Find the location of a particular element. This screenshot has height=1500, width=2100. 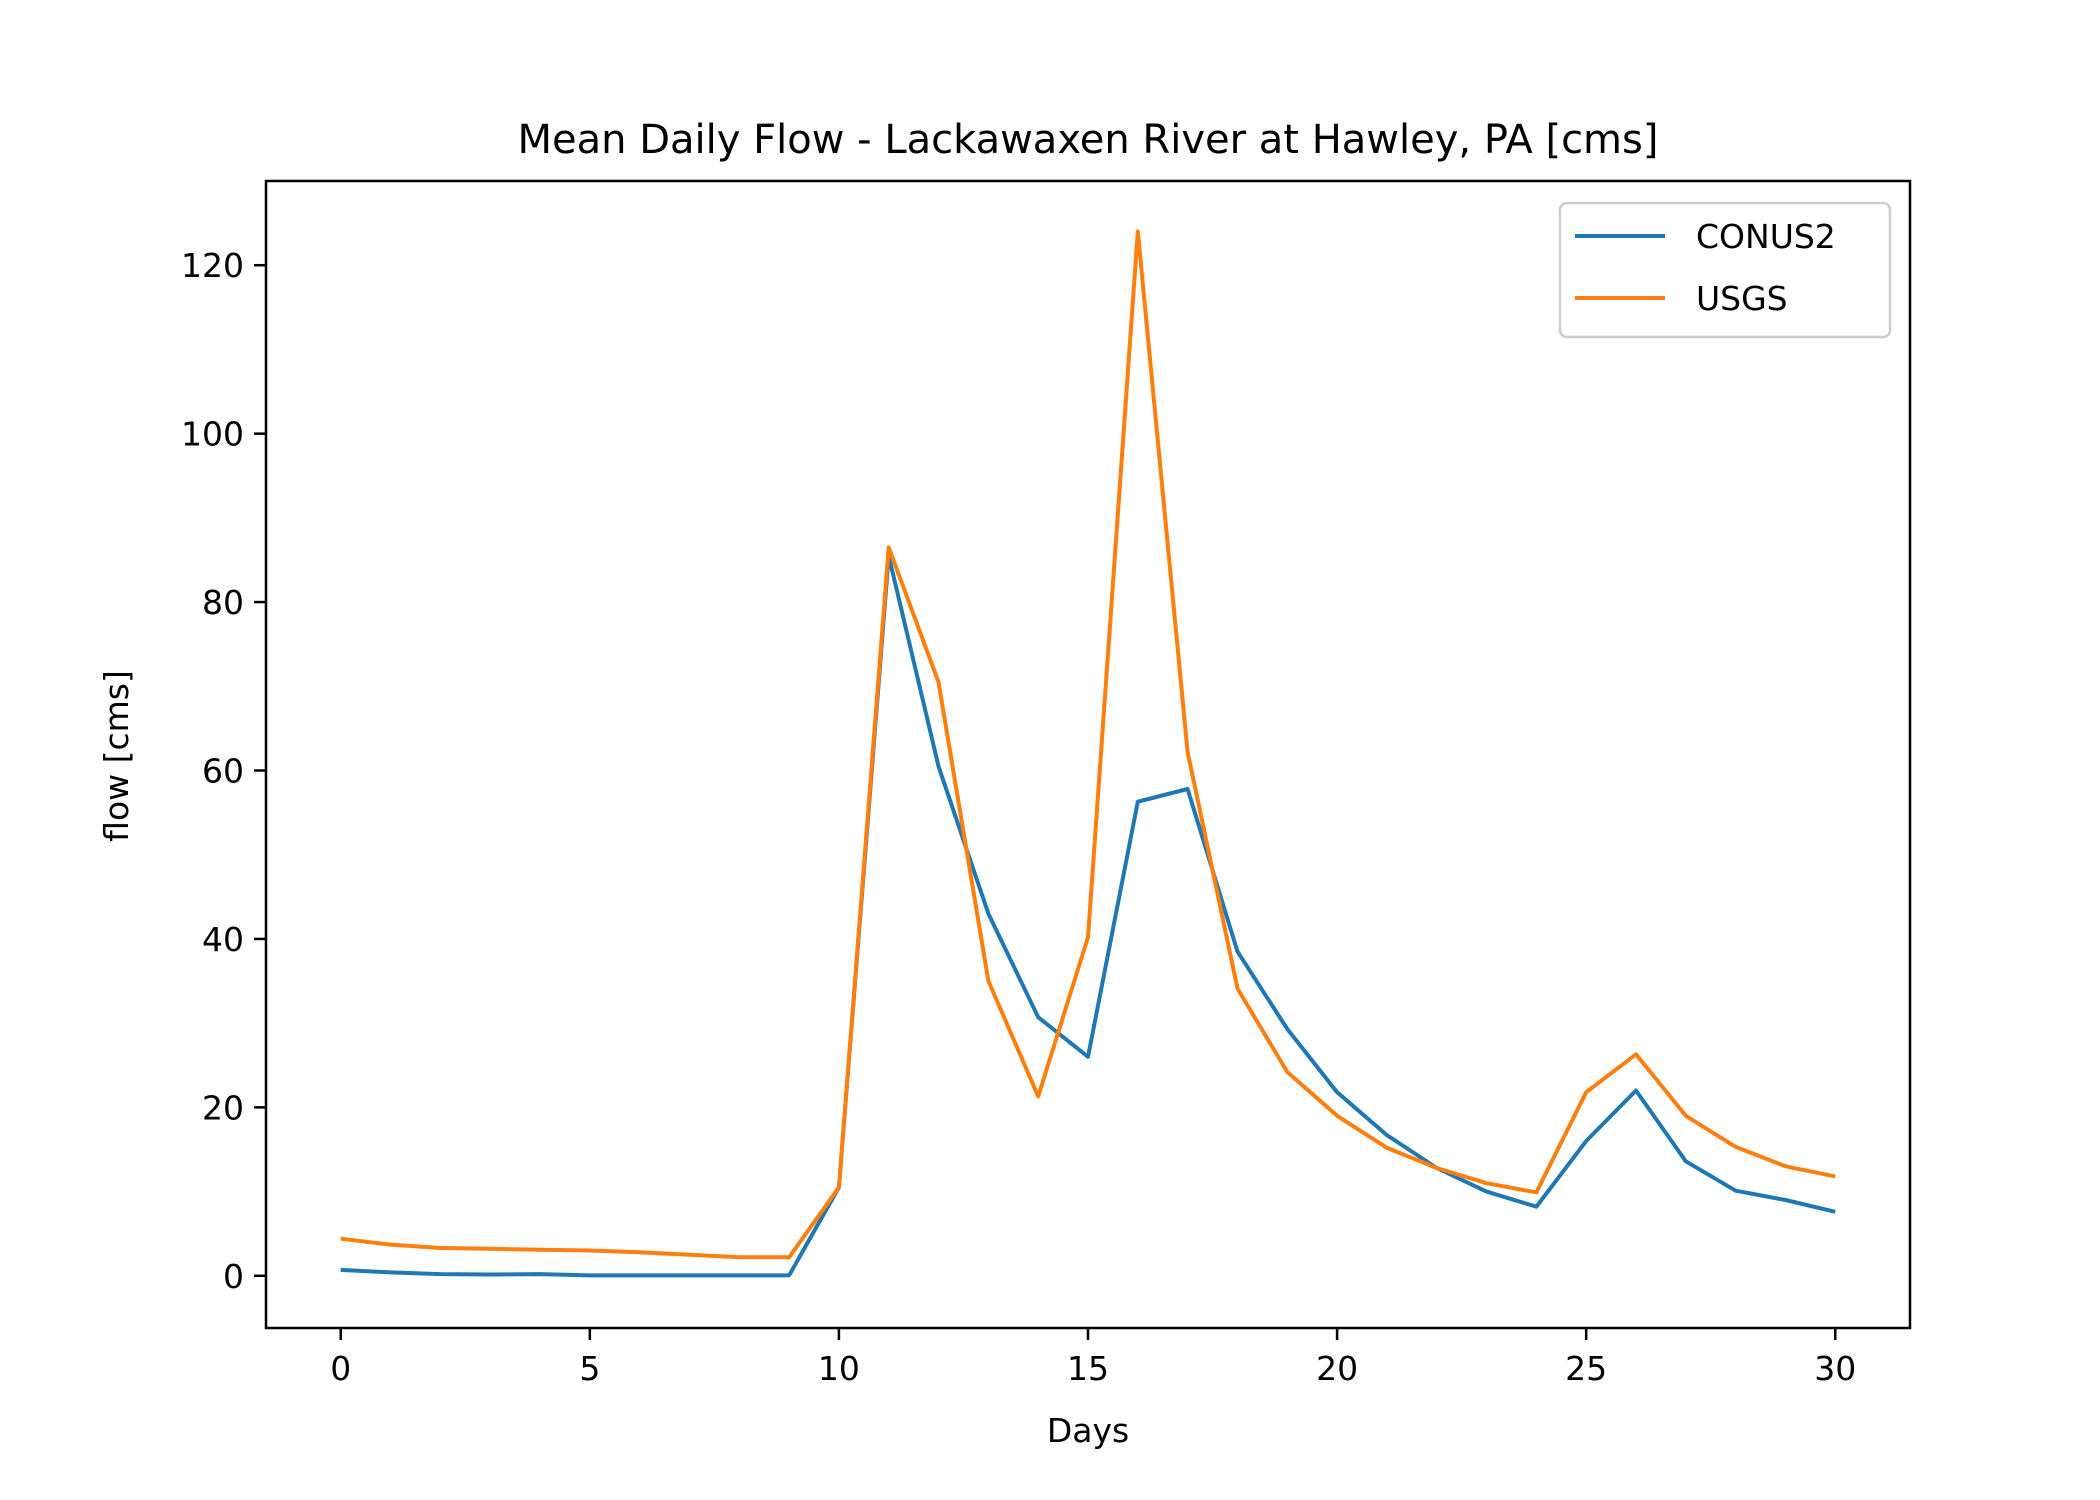

y-tick-label: 80 is located at coordinates (223, 602).